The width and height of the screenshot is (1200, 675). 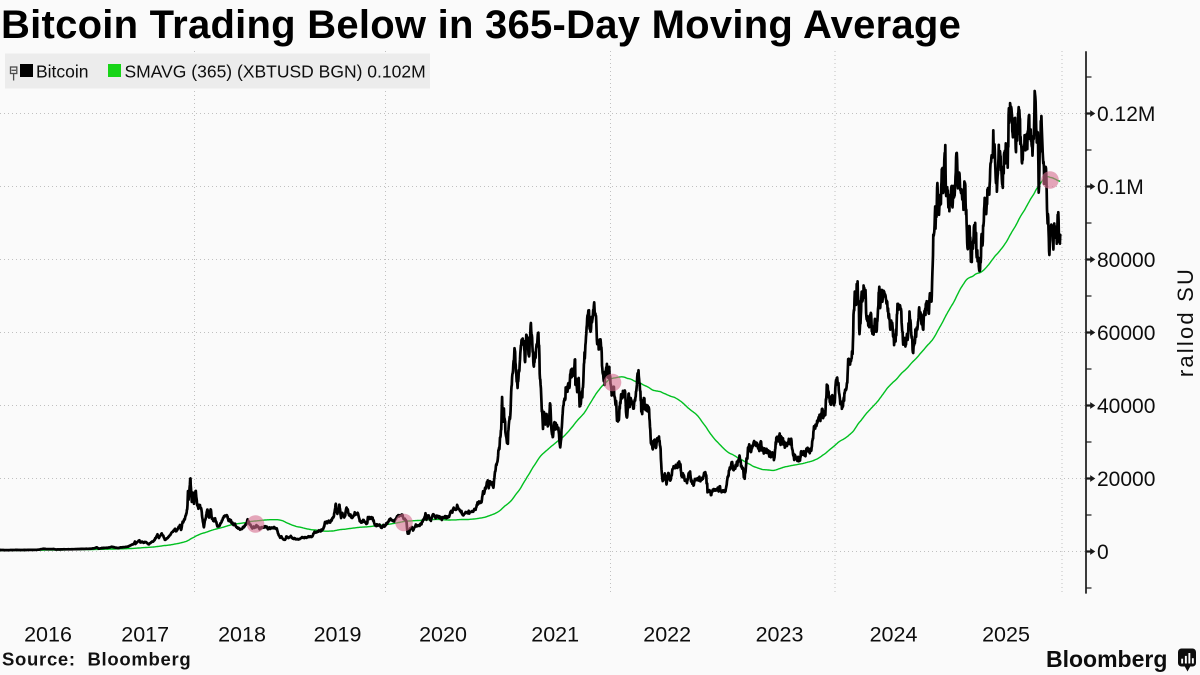 What do you see at coordinates (96, 659) in the screenshot?
I see `svg-text: Source: Bloomberg` at bounding box center [96, 659].